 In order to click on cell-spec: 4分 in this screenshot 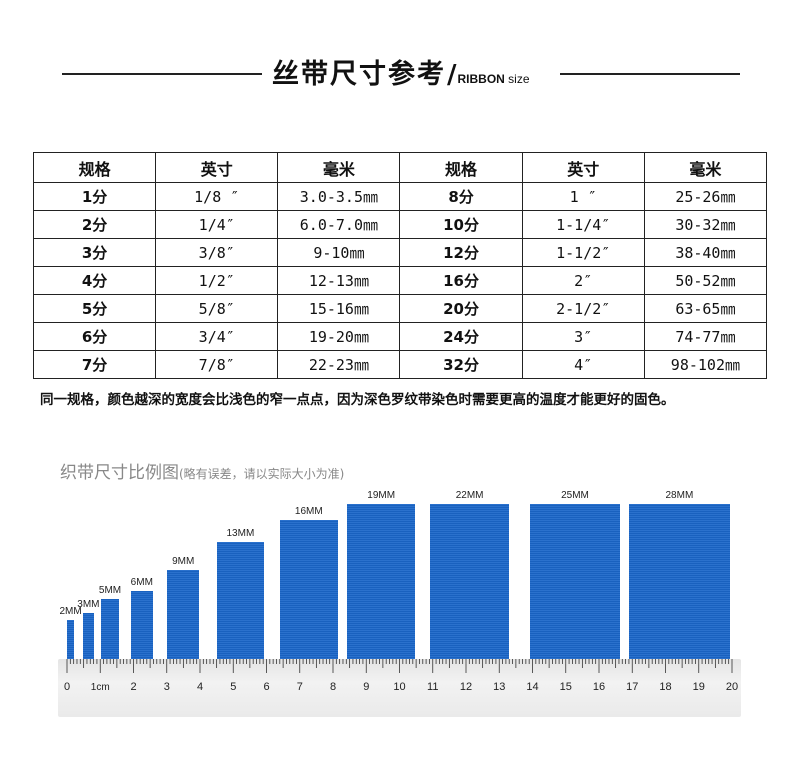, I will do `click(94, 280)`.